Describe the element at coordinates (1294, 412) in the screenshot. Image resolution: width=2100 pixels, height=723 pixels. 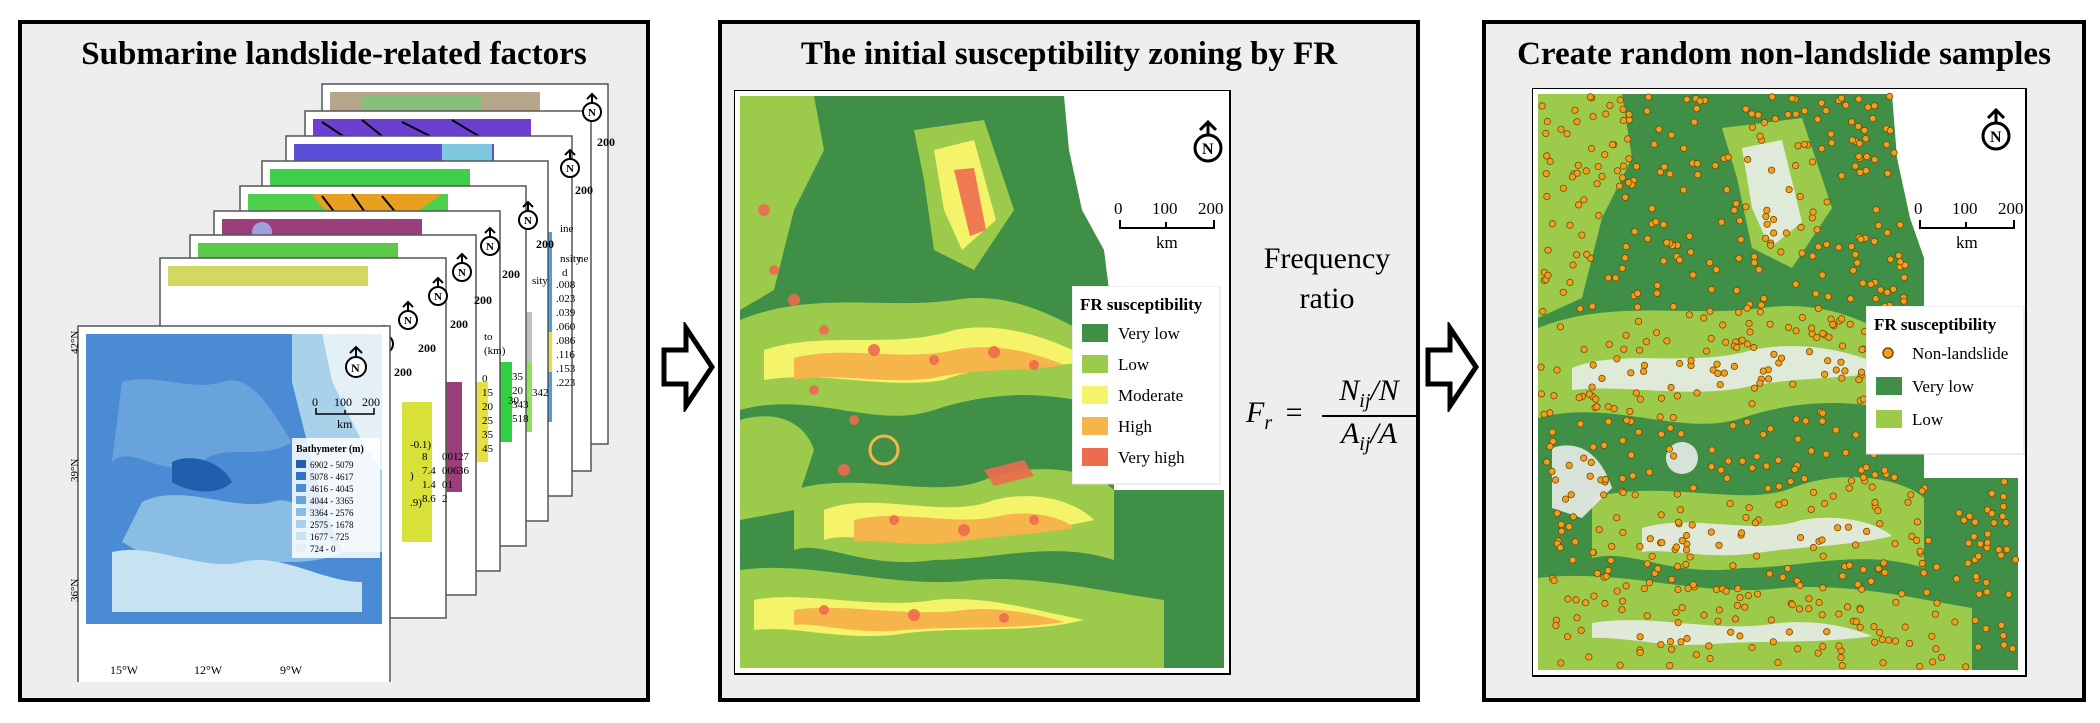
I see `formula-equals: =` at that location.